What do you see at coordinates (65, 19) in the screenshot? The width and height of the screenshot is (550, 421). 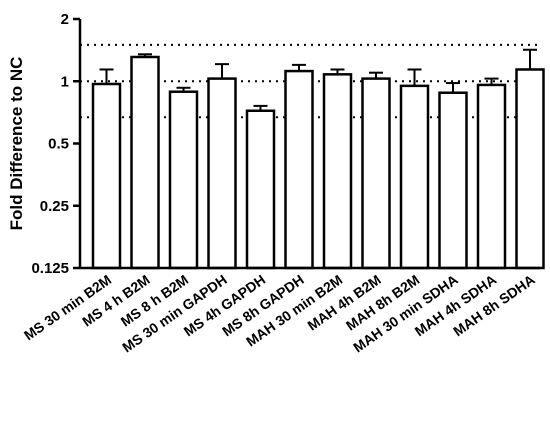 I see `y-tick-label: 2` at bounding box center [65, 19].